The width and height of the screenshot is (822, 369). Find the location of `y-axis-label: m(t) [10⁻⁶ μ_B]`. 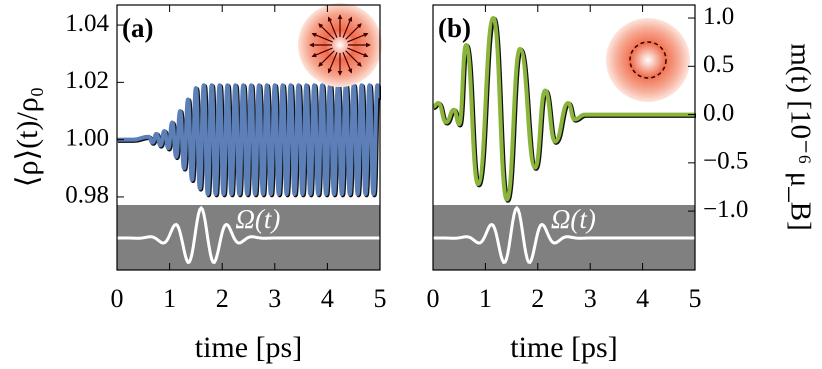

y-axis-label: m(t) [10⁻⁶ μ_B] is located at coordinates (800, 137).